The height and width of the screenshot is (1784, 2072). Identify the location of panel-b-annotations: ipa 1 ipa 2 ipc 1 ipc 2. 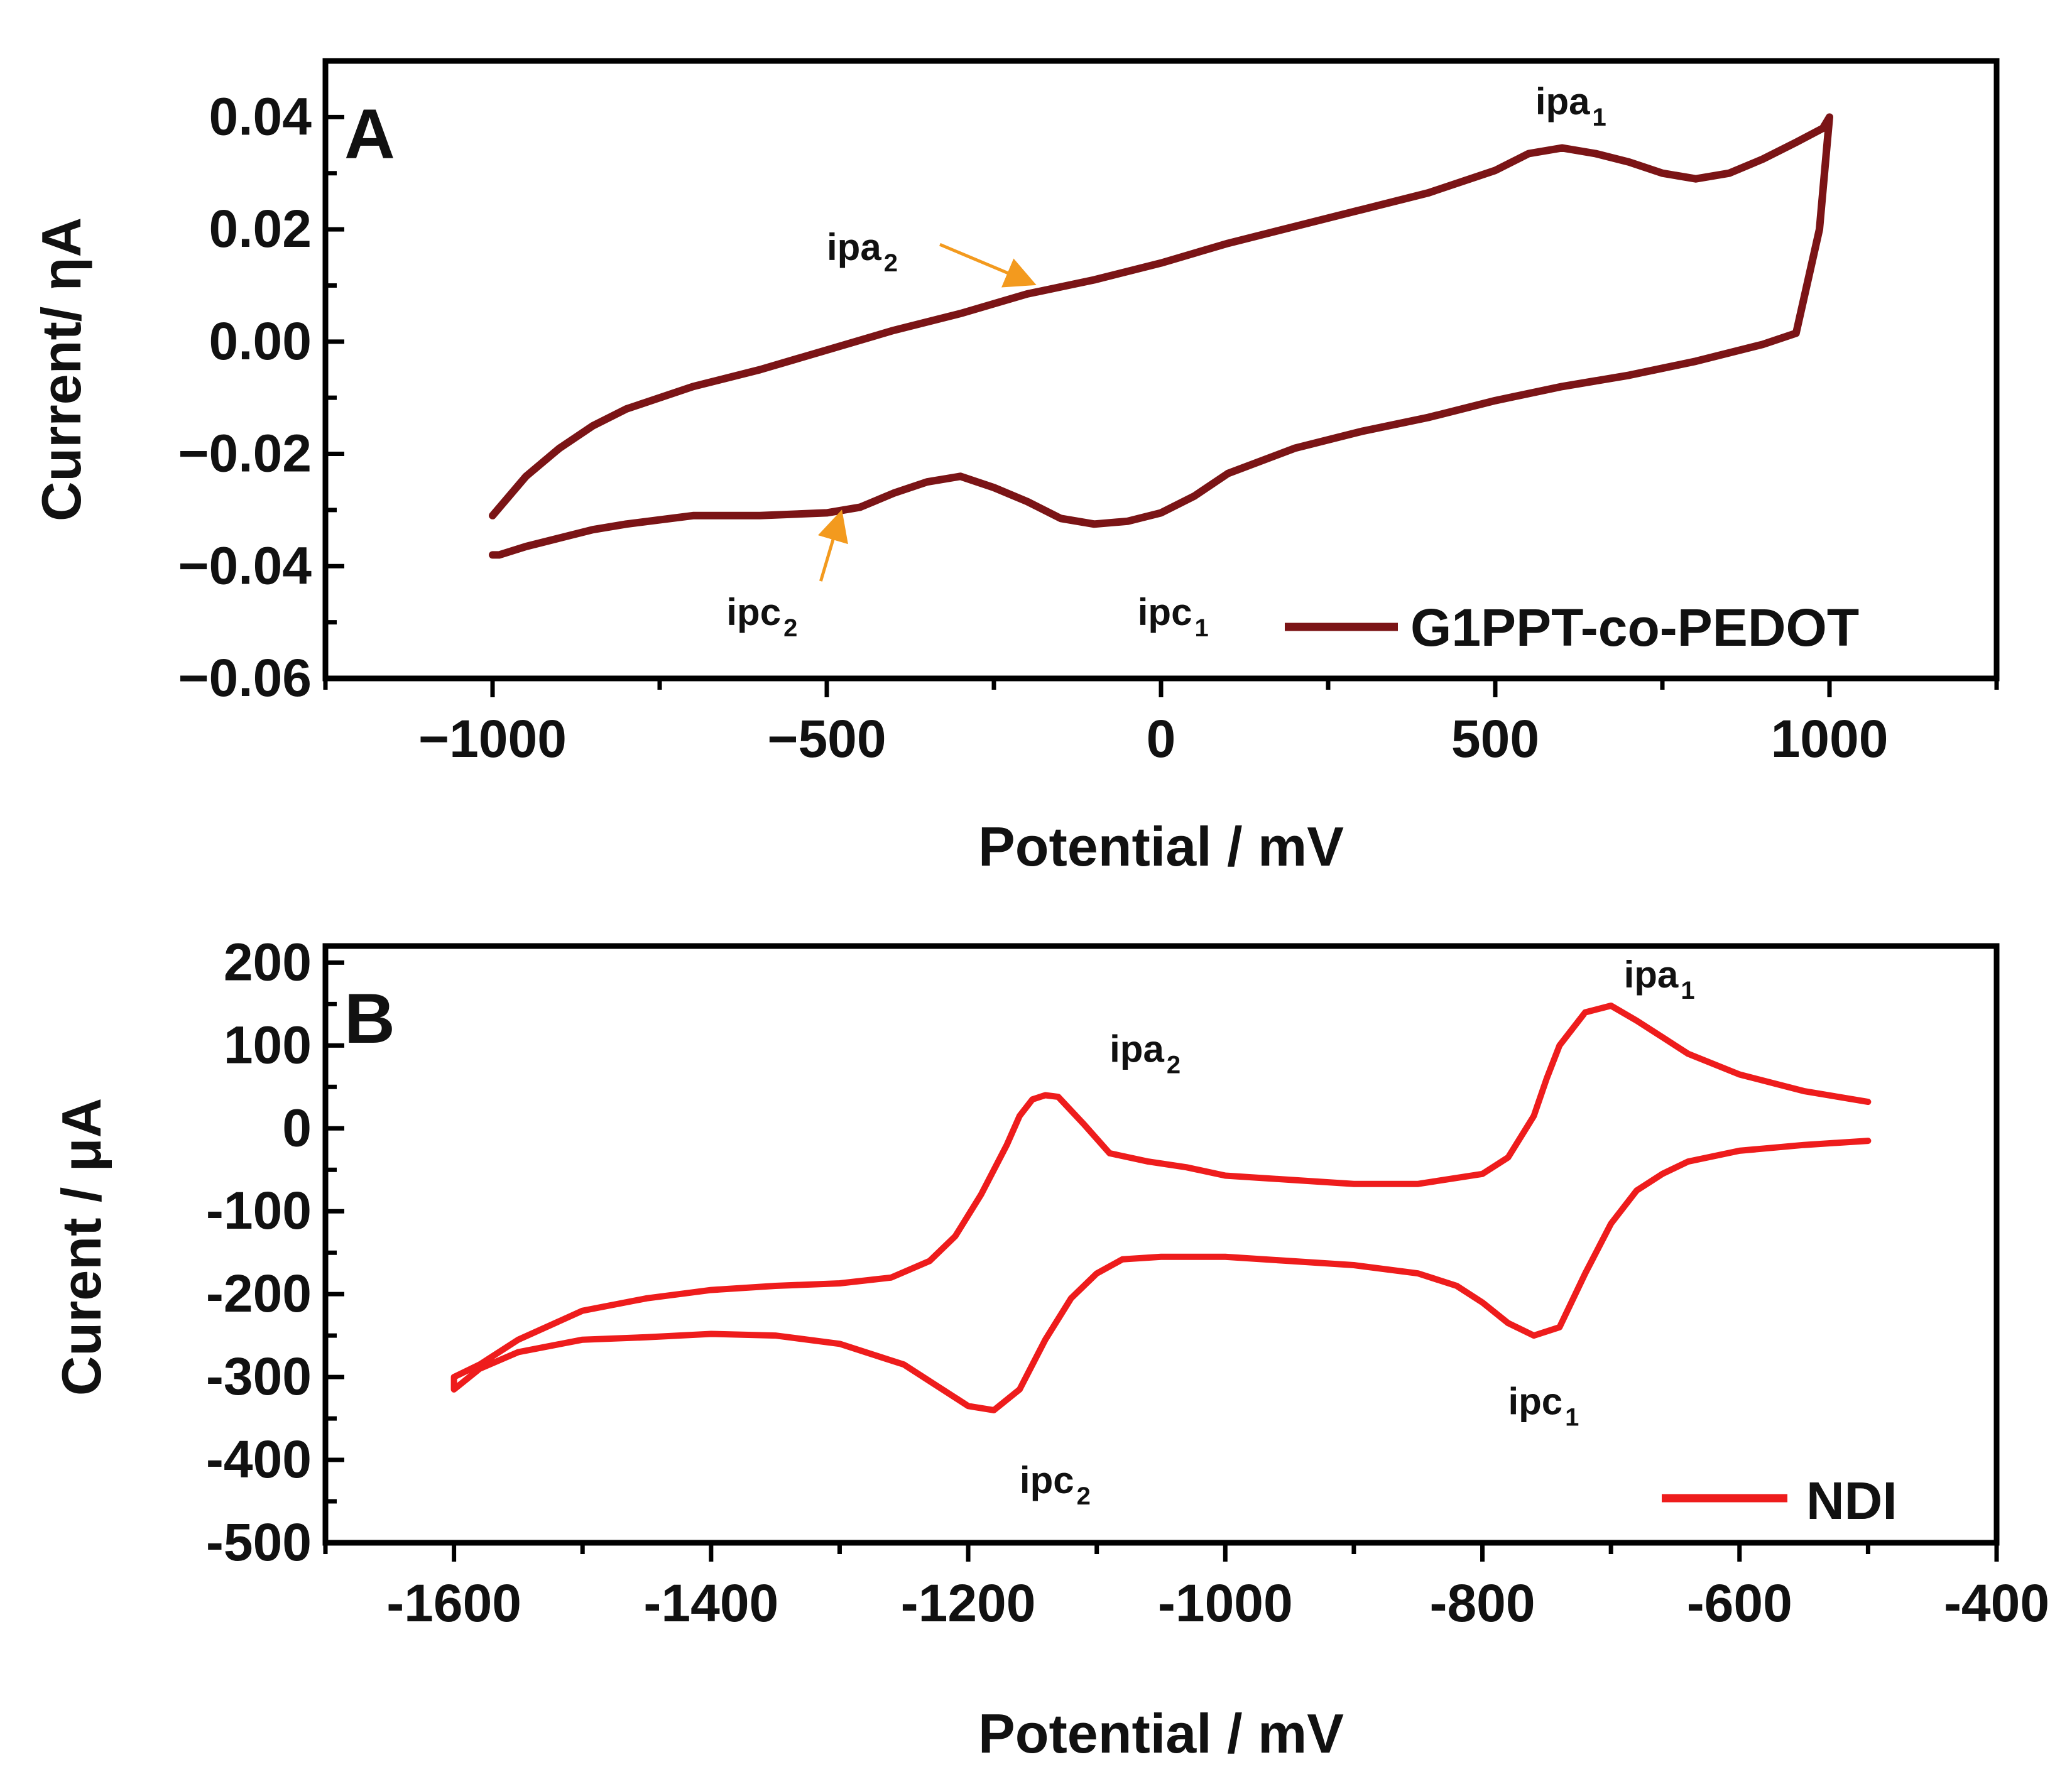
(1358, 1232).